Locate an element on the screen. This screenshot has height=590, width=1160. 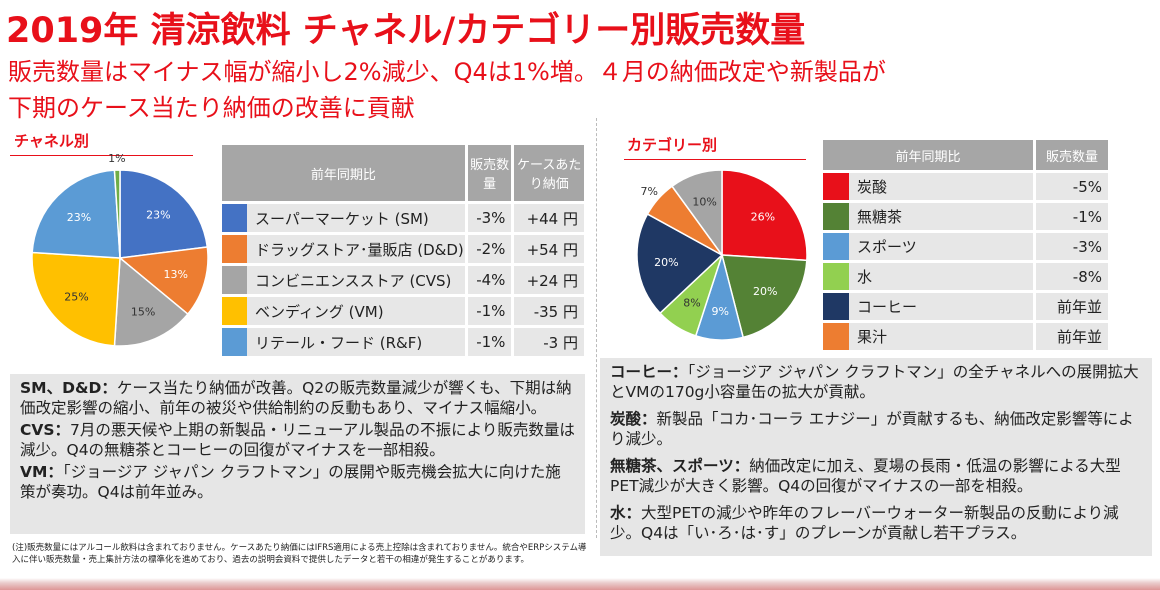
category-pie-data-label: 8% is located at coordinates (691, 302).